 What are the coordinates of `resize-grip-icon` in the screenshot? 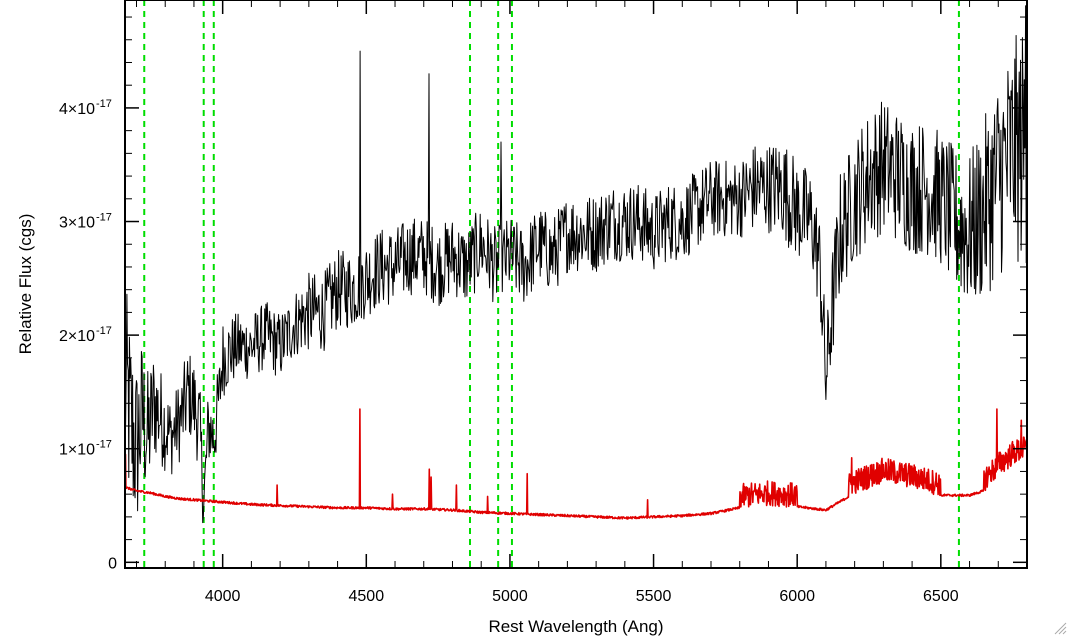 It's located at (1060, 628).